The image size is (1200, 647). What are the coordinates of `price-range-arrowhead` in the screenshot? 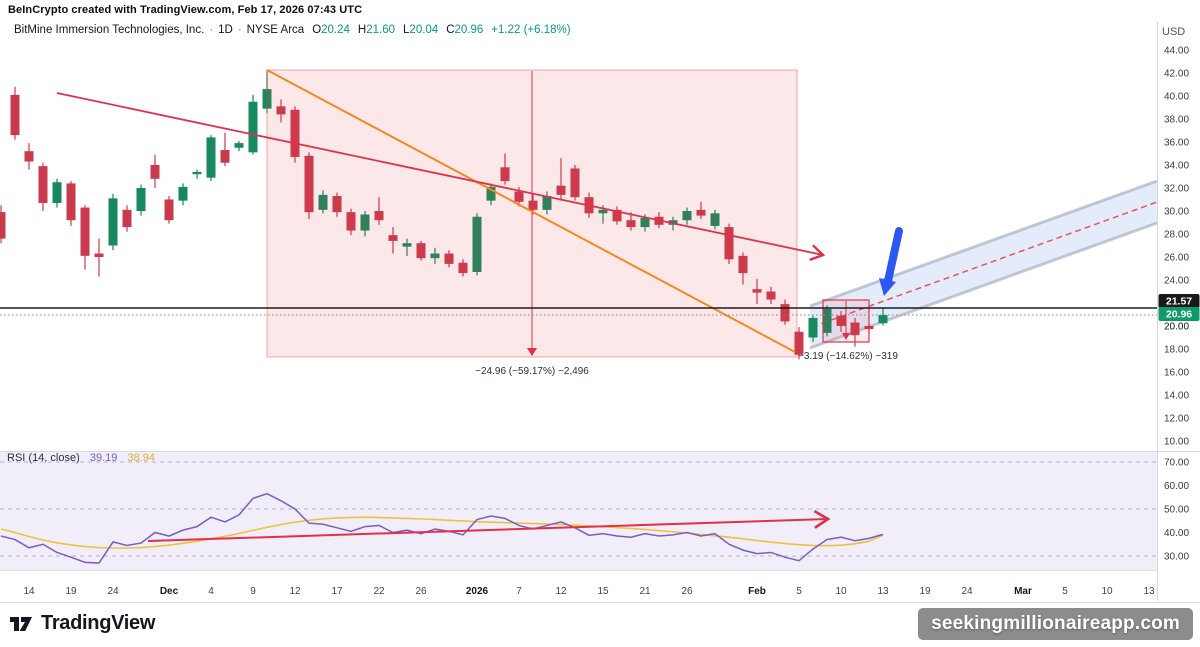 It's located at (532, 352).